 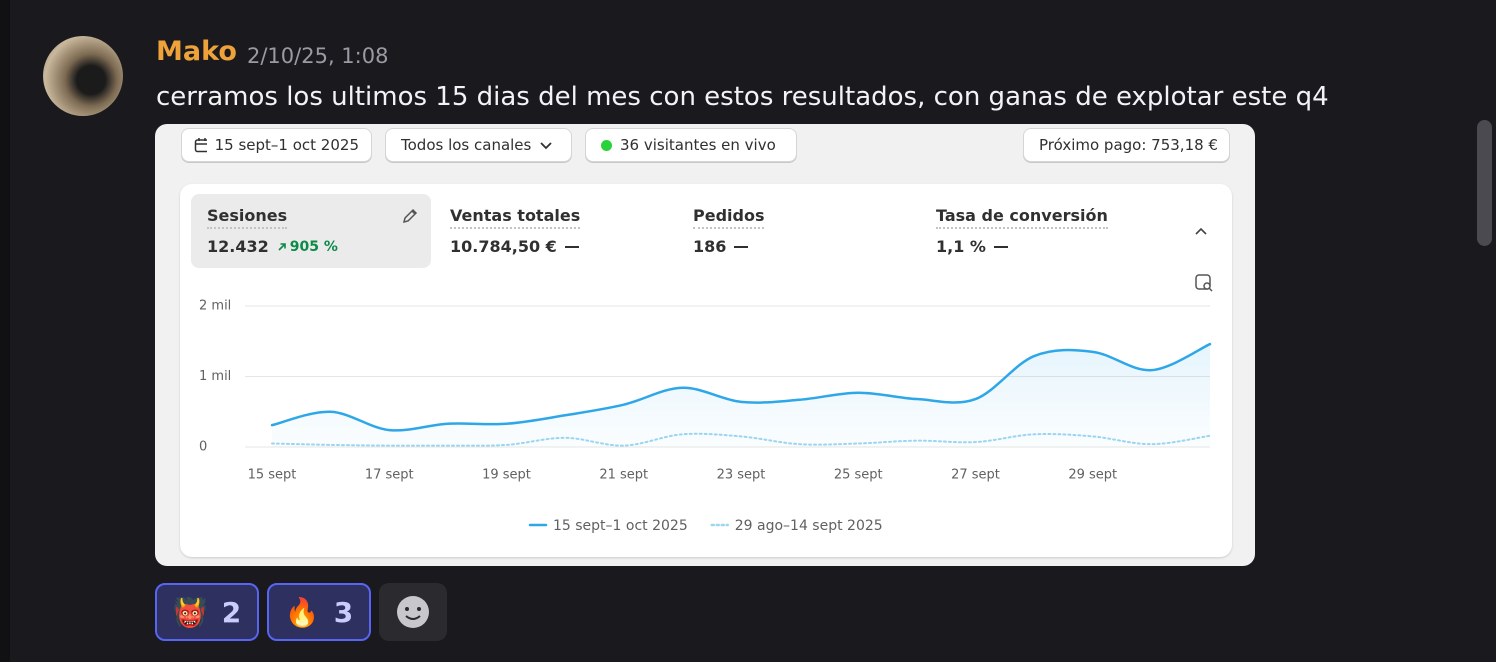 What do you see at coordinates (546, 146) in the screenshot?
I see `chevron-down` at bounding box center [546, 146].